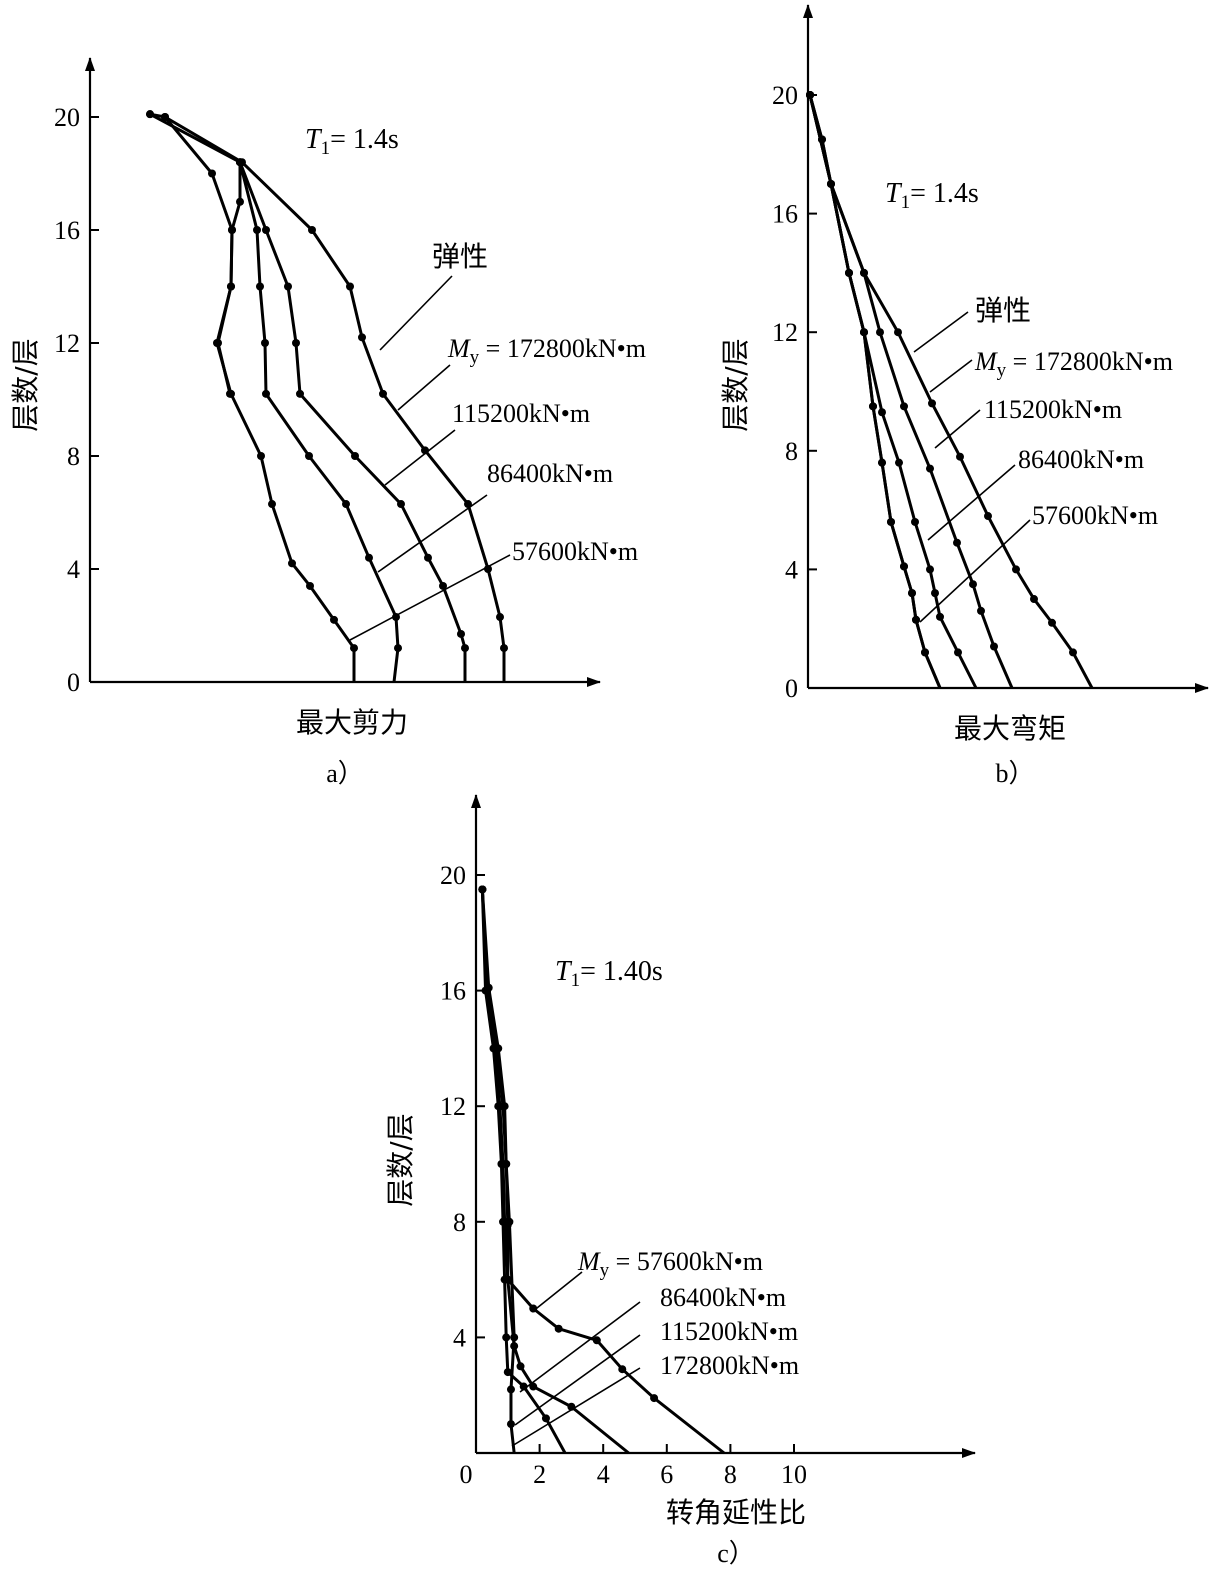 The width and height of the screenshot is (1214, 1574). What do you see at coordinates (191, 253) in the screenshot?
I see `chart-a-series-4-line` at bounding box center [191, 253].